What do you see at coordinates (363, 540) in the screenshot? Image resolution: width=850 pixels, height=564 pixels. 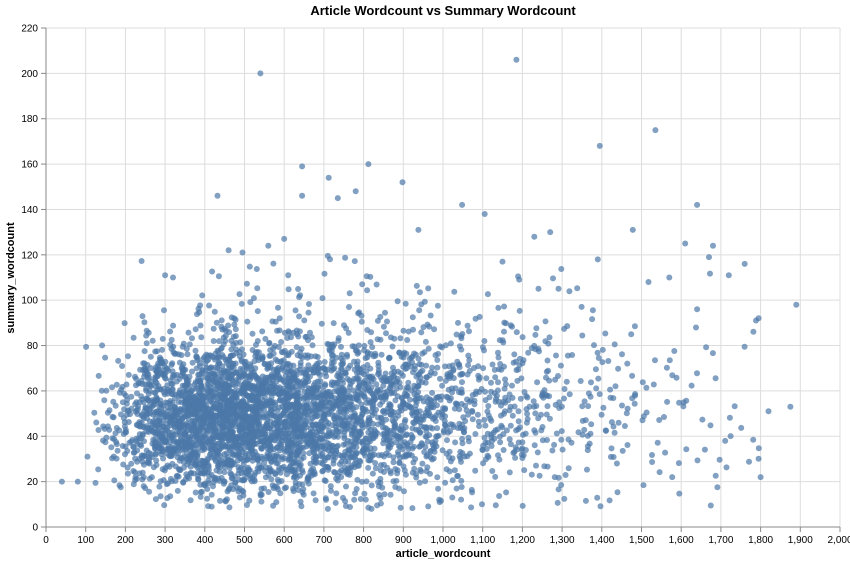 I see `x-tick-label: 800` at bounding box center [363, 540].